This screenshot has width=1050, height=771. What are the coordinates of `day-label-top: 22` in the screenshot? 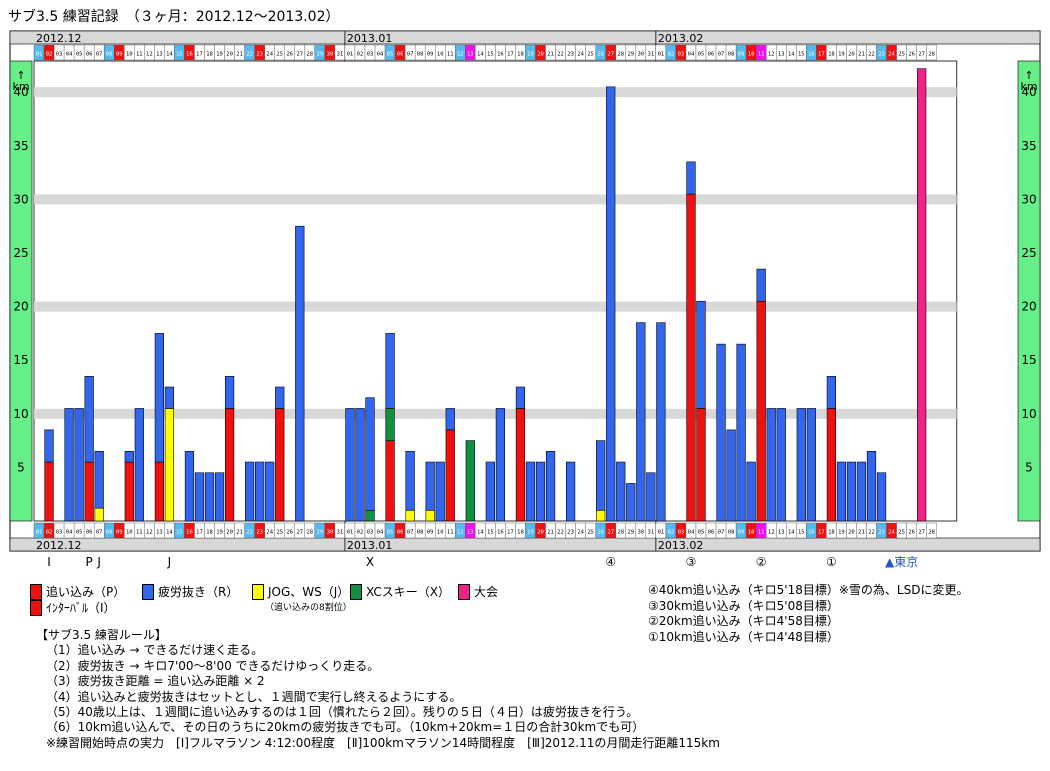 It's located at (871, 55).